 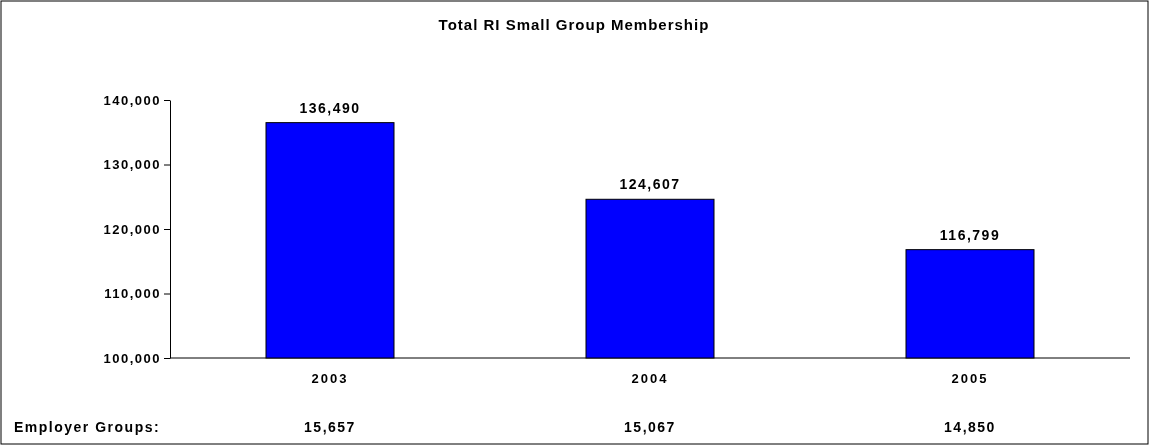 I want to click on data-label: 136,490, so click(x=330, y=107).